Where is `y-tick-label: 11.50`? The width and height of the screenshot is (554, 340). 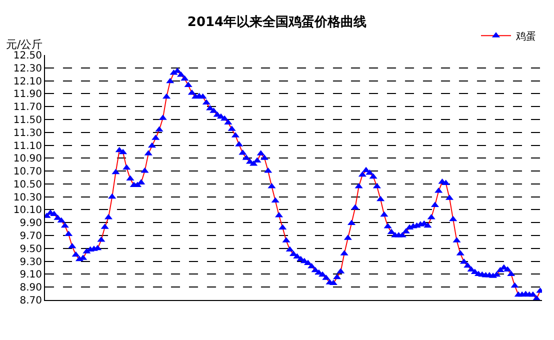
y-tick-label: 11.50 is located at coordinates (27, 120).